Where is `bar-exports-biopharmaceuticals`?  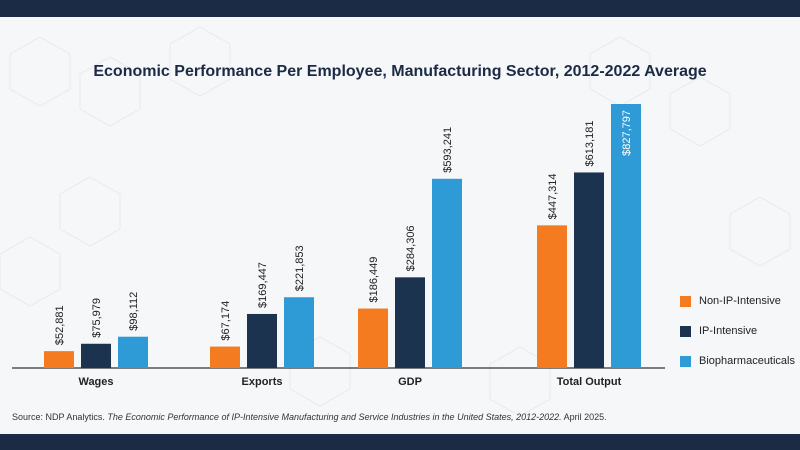
bar-exports-biopharmaceuticals is located at coordinates (299, 332).